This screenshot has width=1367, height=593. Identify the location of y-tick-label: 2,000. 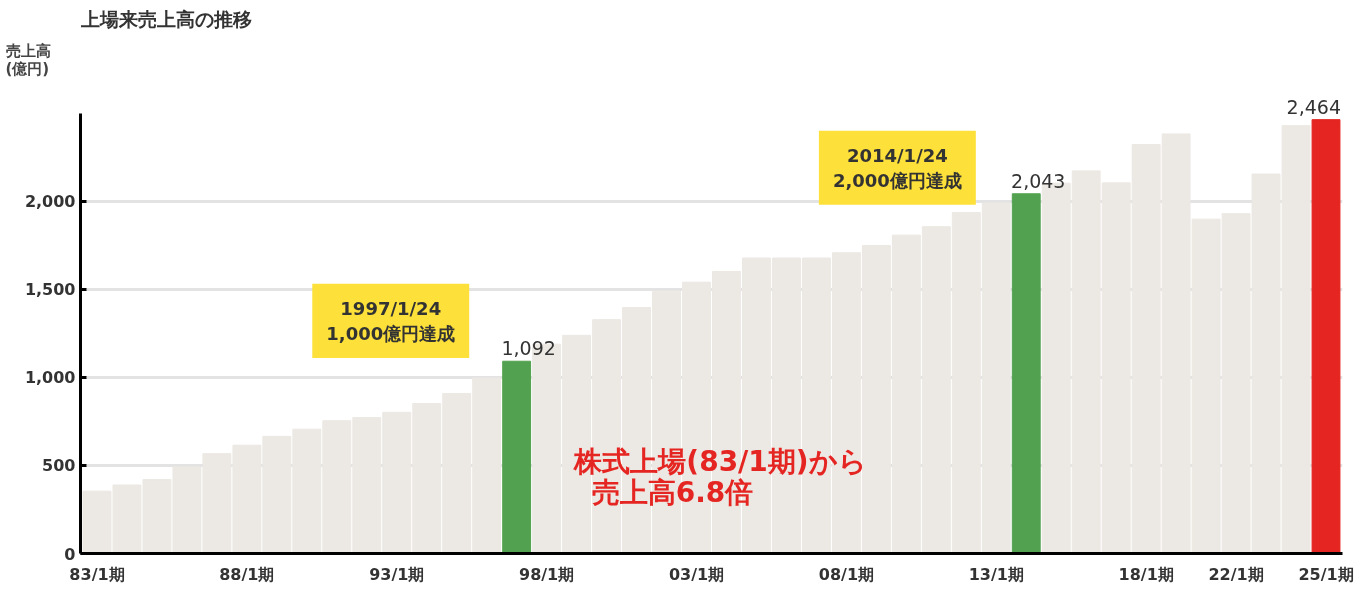
(50, 202).